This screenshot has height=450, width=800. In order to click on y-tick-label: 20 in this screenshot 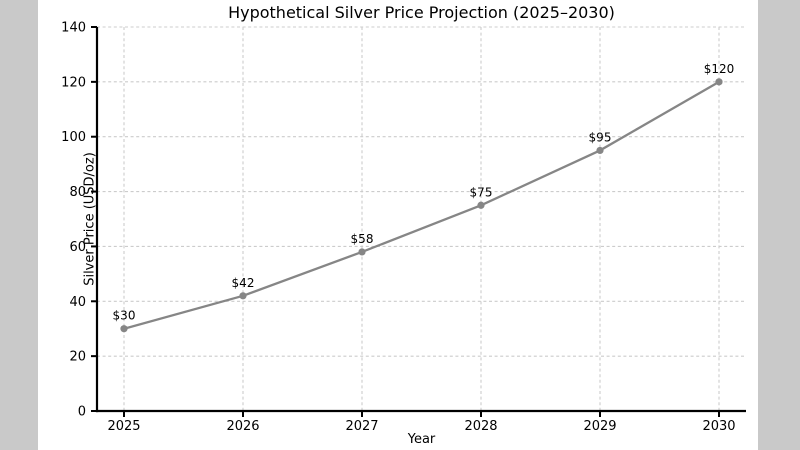, I will do `click(77, 357)`.